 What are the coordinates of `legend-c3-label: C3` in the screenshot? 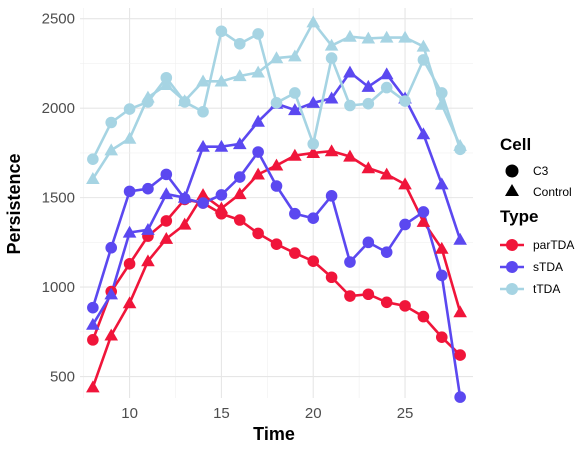 It's located at (541, 171).